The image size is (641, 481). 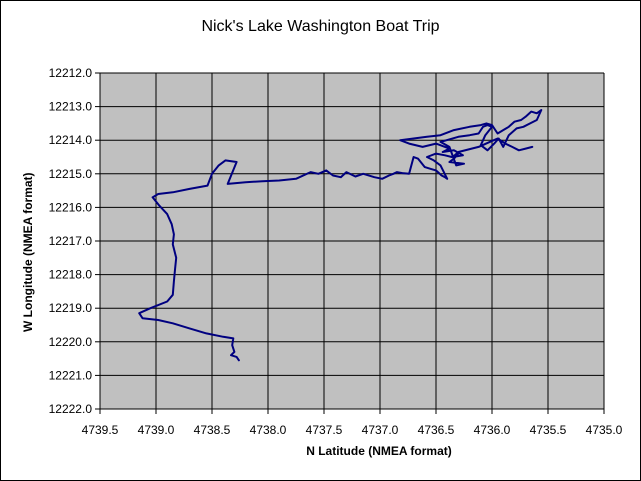 I want to click on x-tick-label: 4737.0, so click(x=380, y=430).